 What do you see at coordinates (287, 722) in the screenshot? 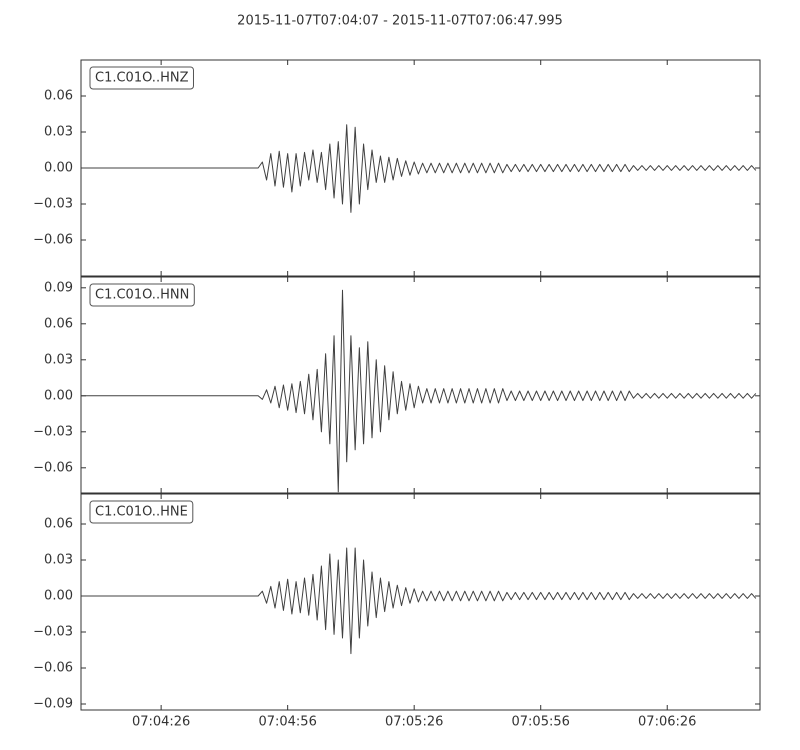
I see `x-tick-label: 07:04:56` at bounding box center [287, 722].